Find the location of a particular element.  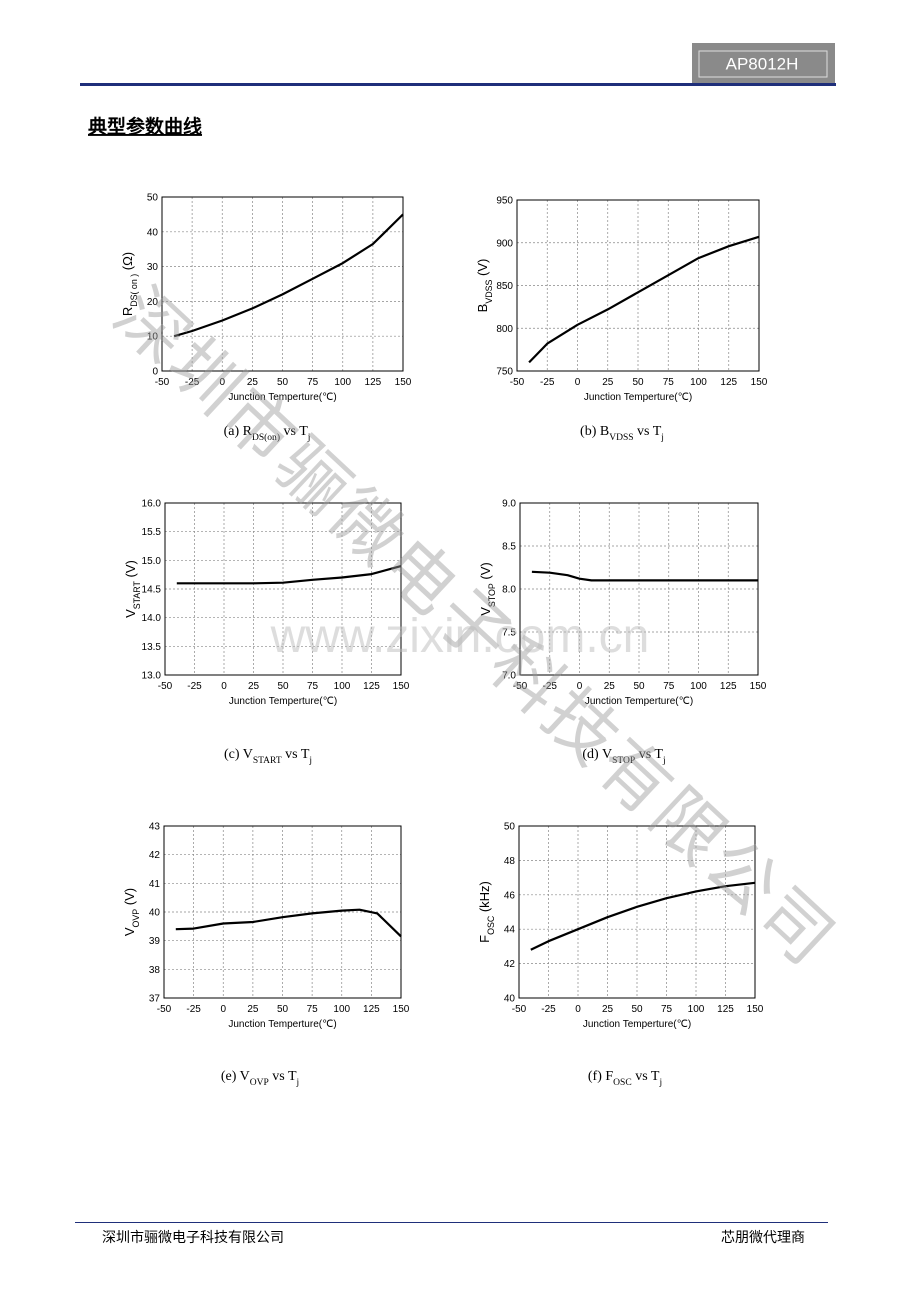

y-tick-label: 16.0 is located at coordinates (152, 504).